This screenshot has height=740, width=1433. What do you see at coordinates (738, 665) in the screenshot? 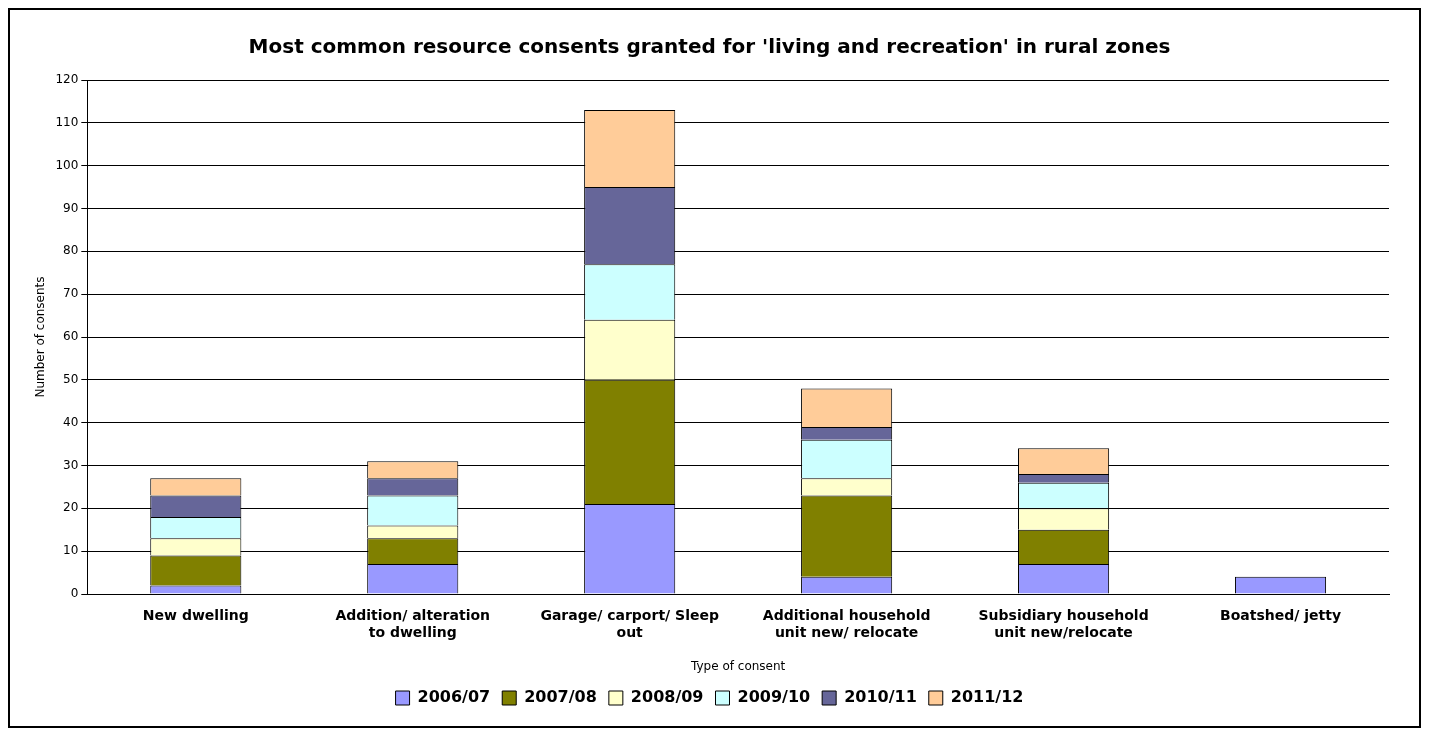
I see `x-axis-title: Type of consent` at bounding box center [738, 665].